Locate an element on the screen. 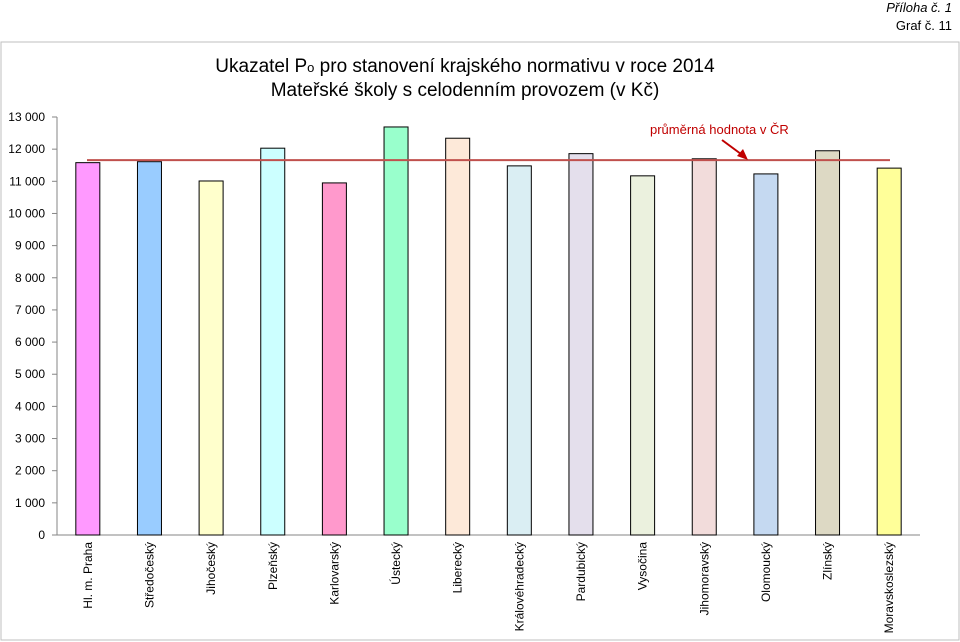 This screenshot has width=960, height=642. y-tick-label: 12 000 is located at coordinates (26, 149).